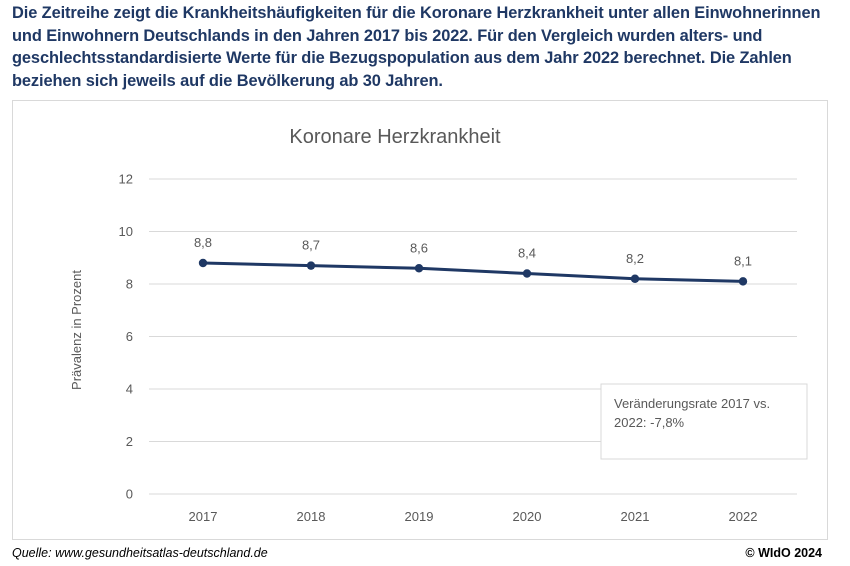 This screenshot has height=566, width=850. Describe the element at coordinates (743, 516) in the screenshot. I see `x-tick-label: 2022` at that location.